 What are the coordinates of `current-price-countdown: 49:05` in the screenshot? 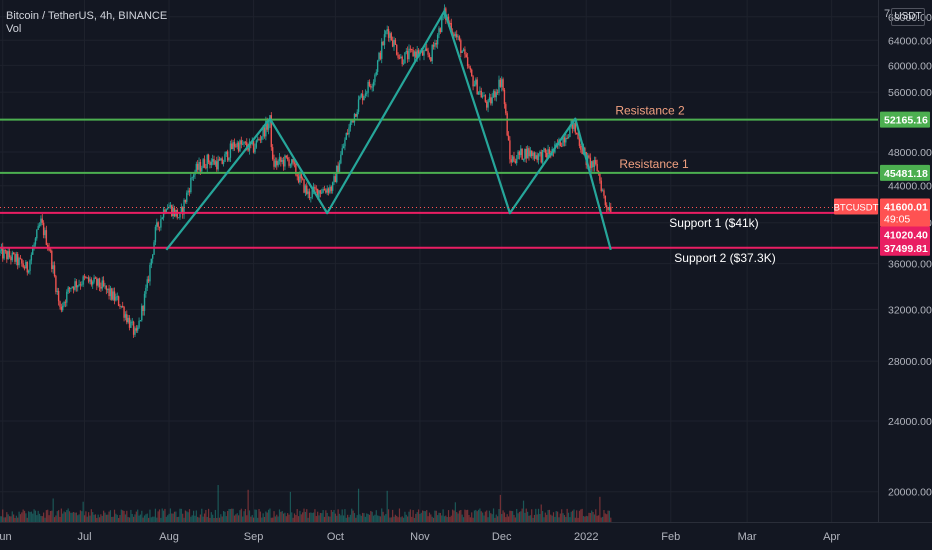 It's located at (897, 219).